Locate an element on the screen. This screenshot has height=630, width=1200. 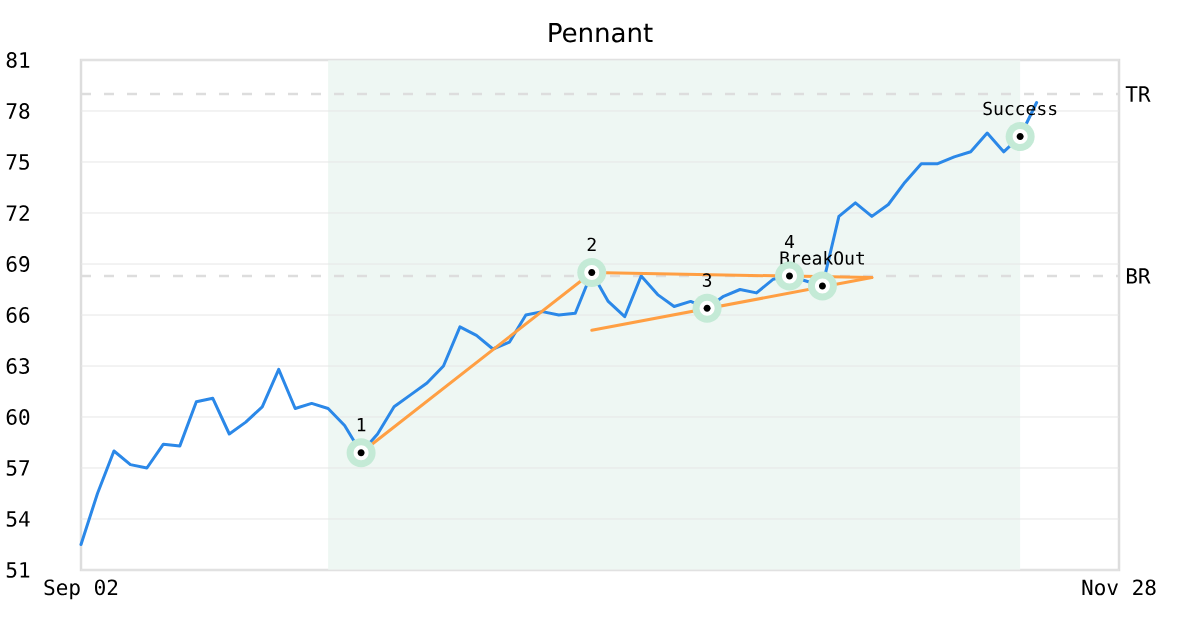
annotation: 1 is located at coordinates (361, 425).